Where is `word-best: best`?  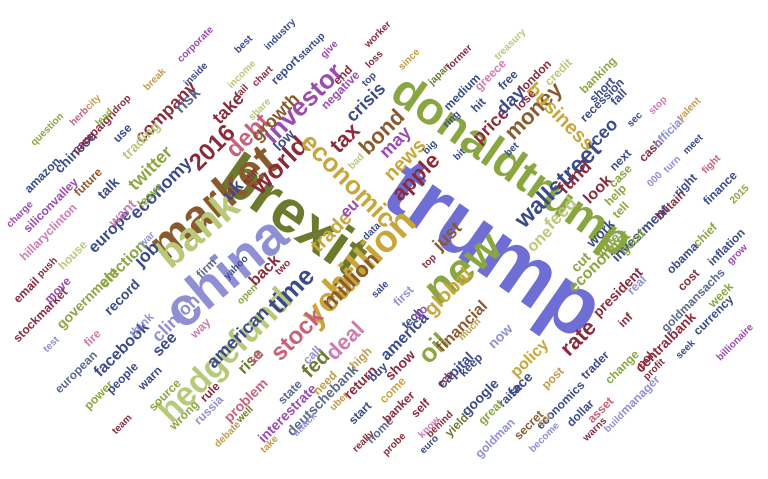
word-best: best is located at coordinates (243, 44).